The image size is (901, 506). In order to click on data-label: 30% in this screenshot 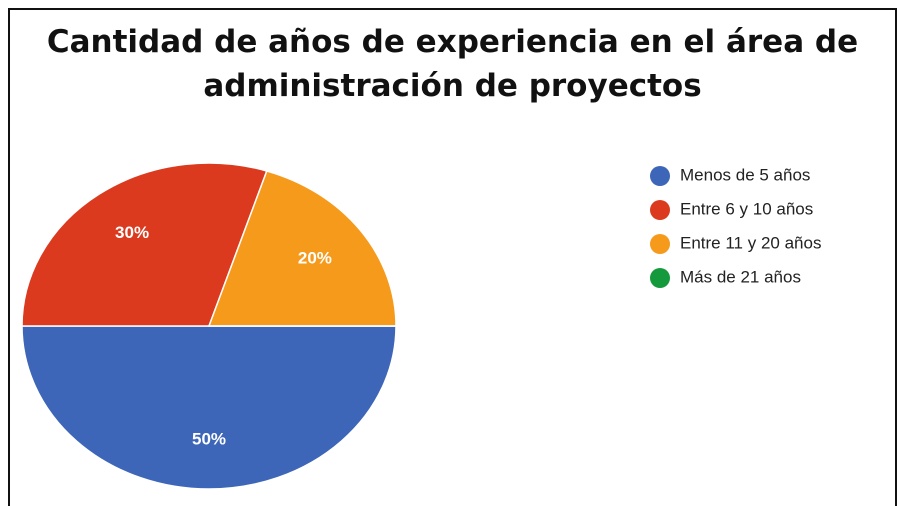, I will do `click(132, 232)`.